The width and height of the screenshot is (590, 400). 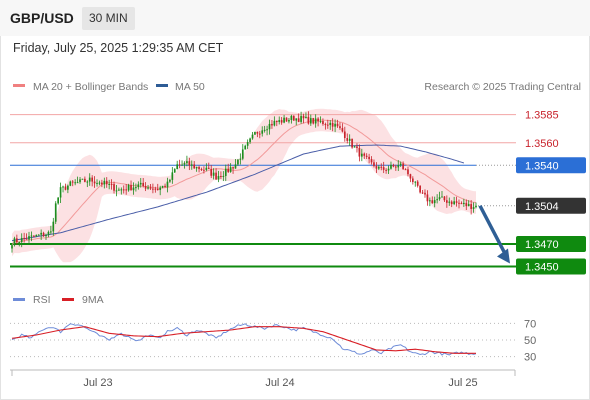 What do you see at coordinates (542, 207) in the screenshot?
I see `last-price-label: 1.3504` at bounding box center [542, 207].